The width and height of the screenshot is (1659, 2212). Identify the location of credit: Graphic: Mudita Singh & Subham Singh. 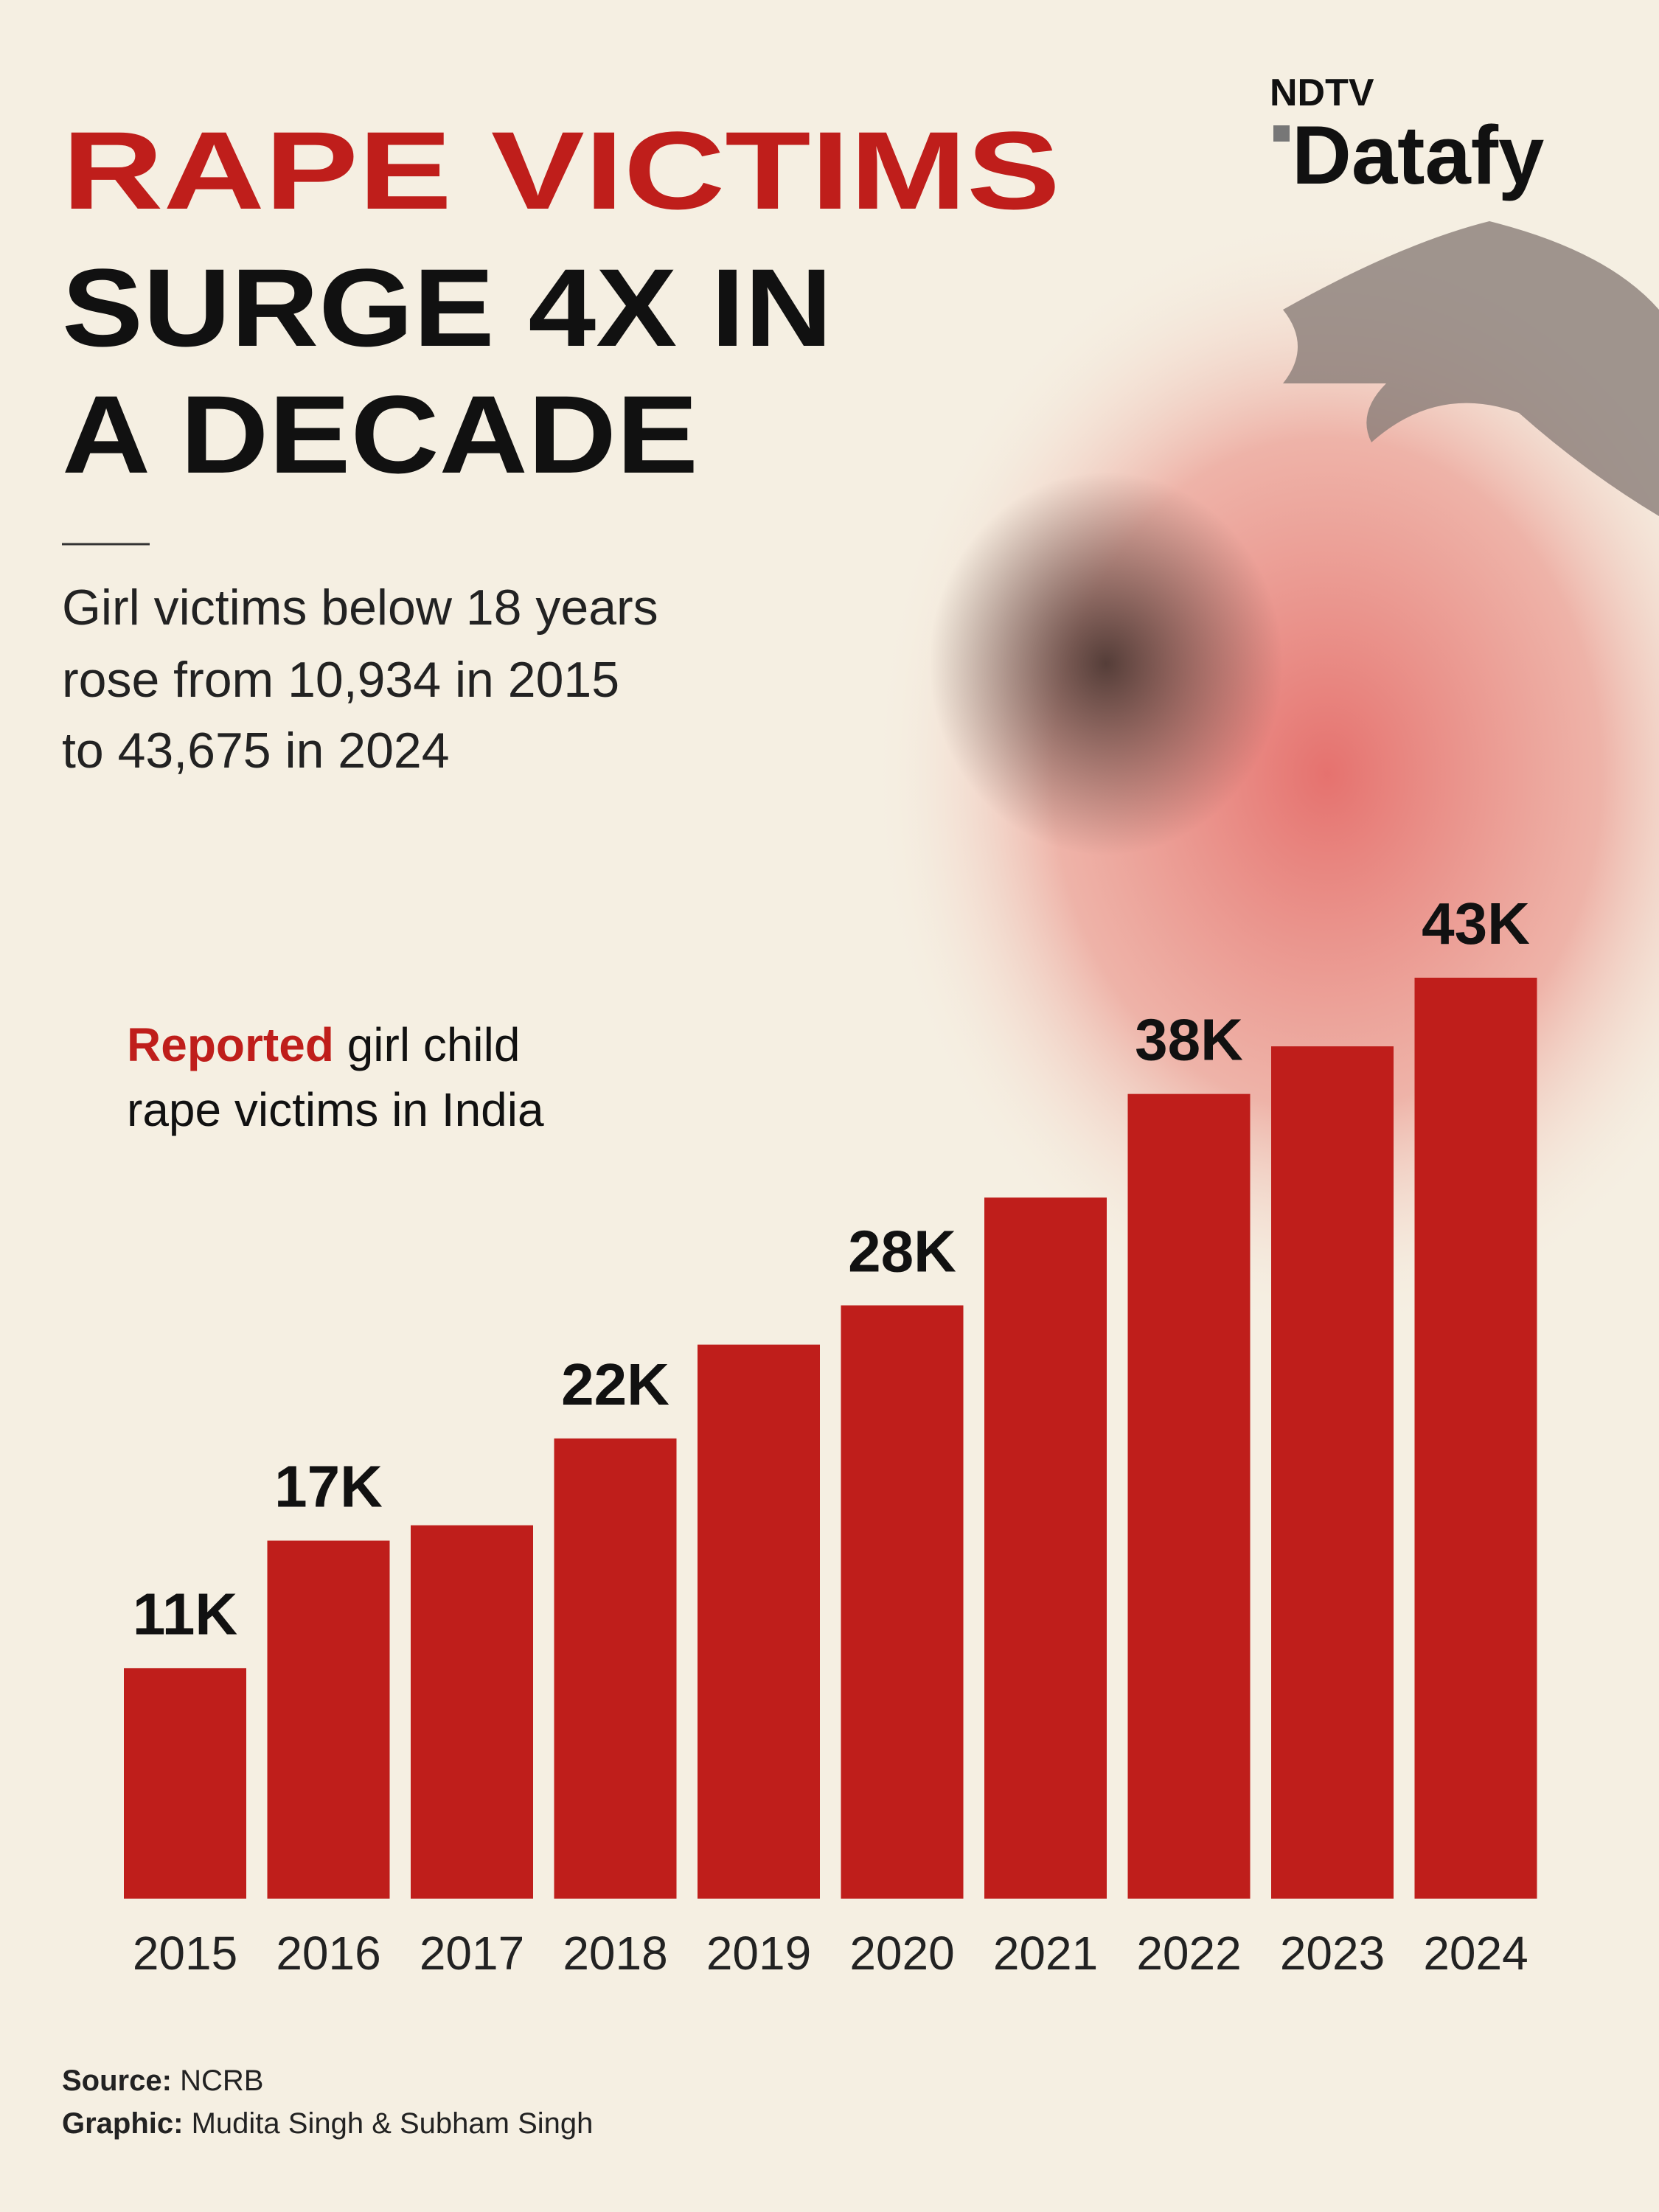
(327, 2123).